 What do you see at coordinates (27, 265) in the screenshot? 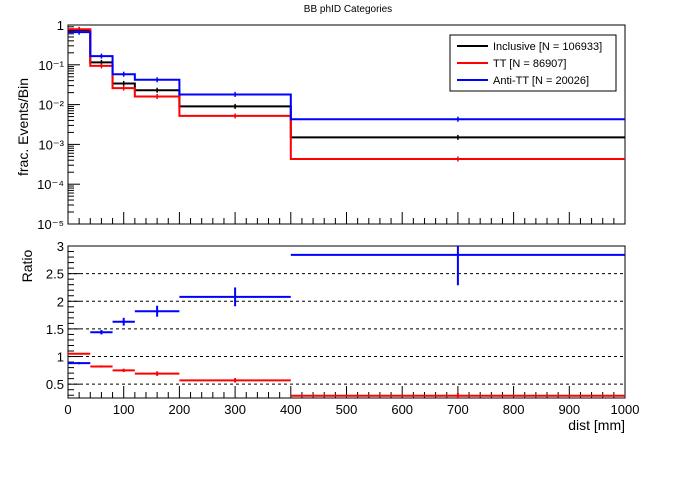
I see `bottom-y-axis-label: Ratio` at bounding box center [27, 265].